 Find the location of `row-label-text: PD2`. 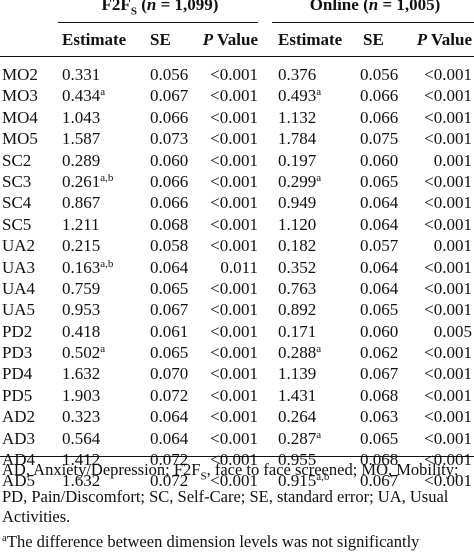

row-label-text: PD2 is located at coordinates (17, 331).